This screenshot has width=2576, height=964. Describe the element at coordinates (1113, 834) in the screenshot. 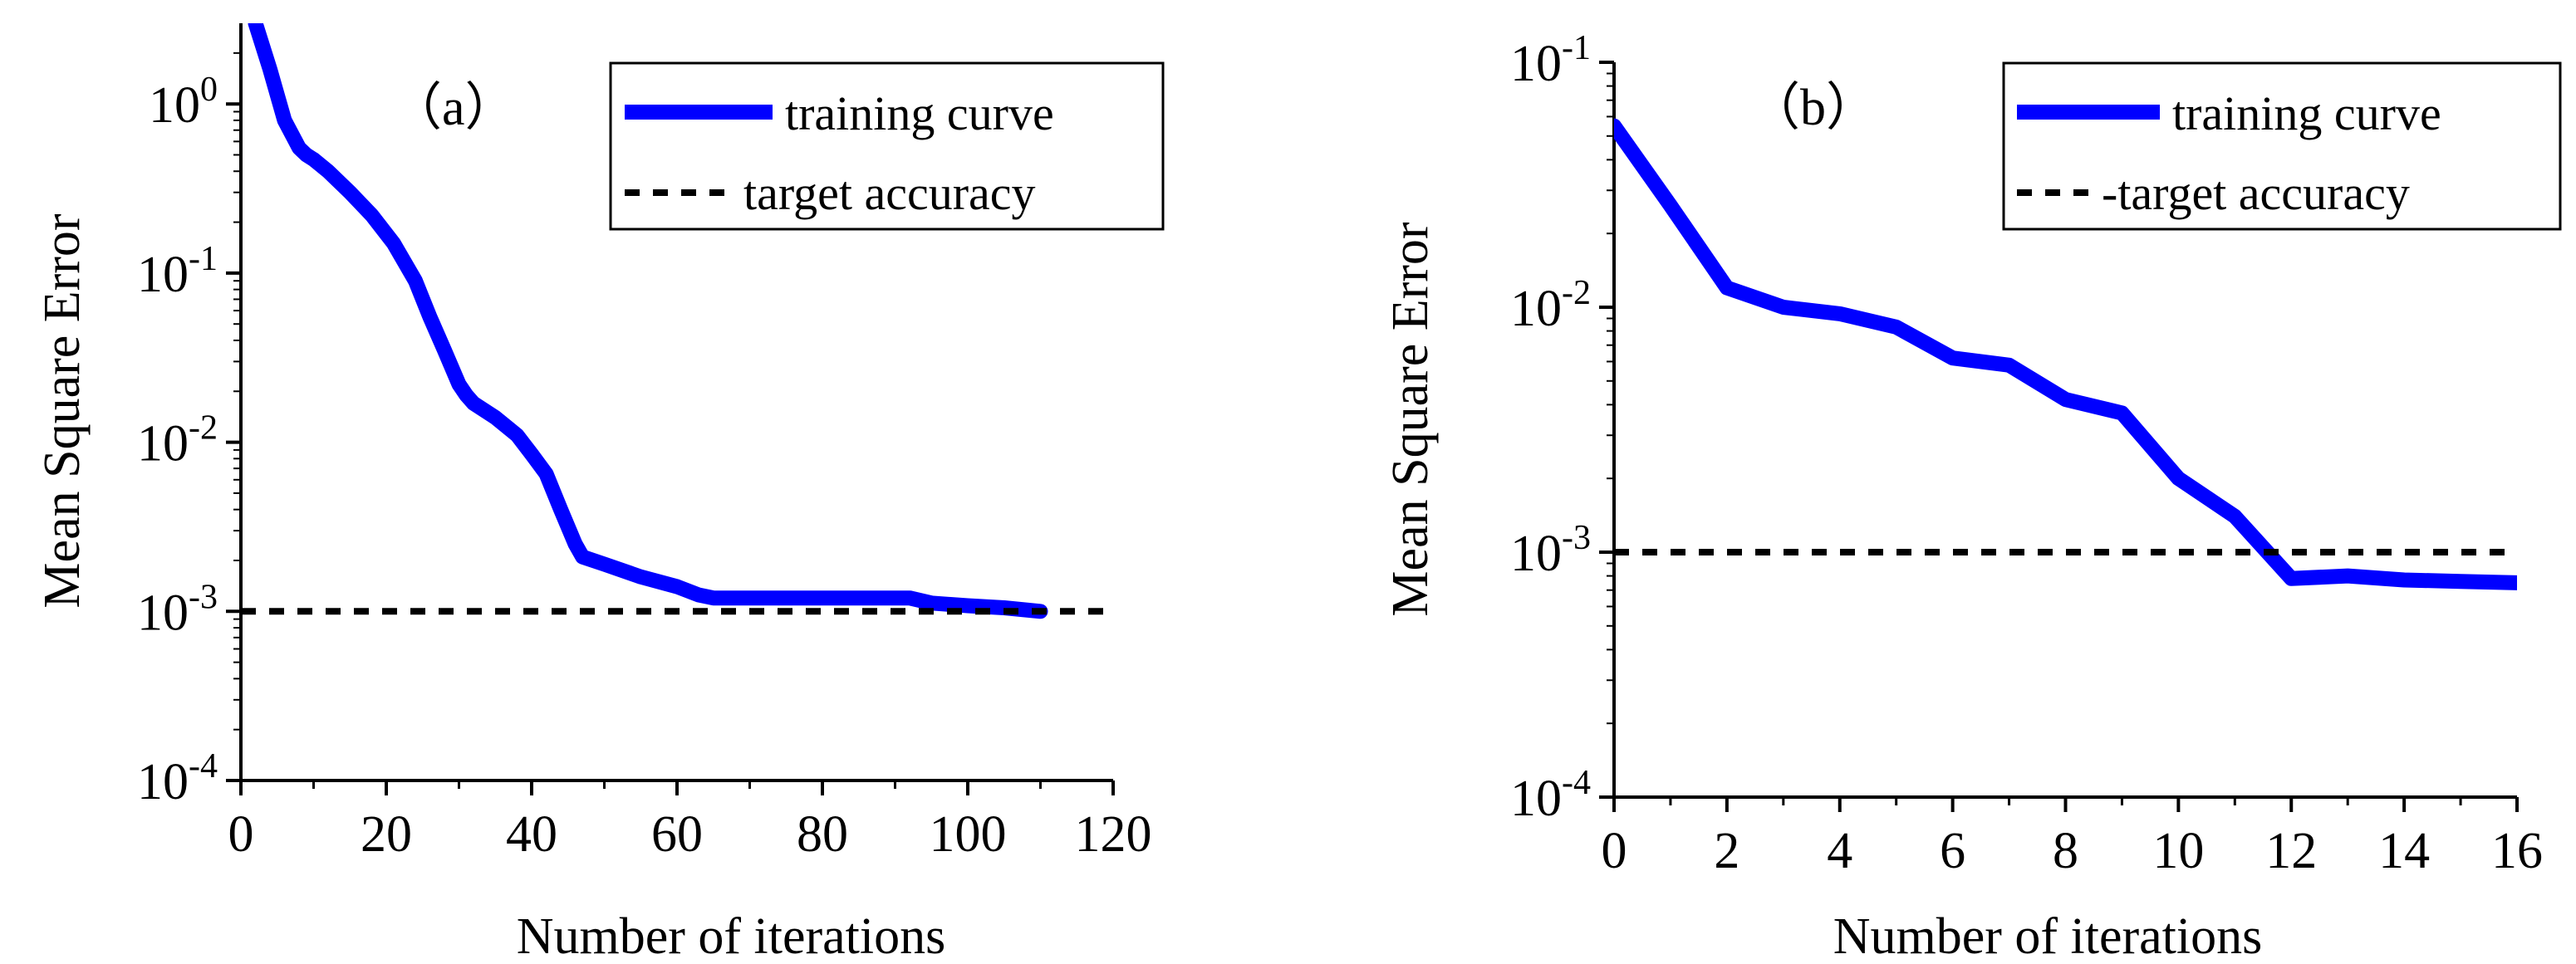

I see `panel-a-xtick-label: 120` at that location.